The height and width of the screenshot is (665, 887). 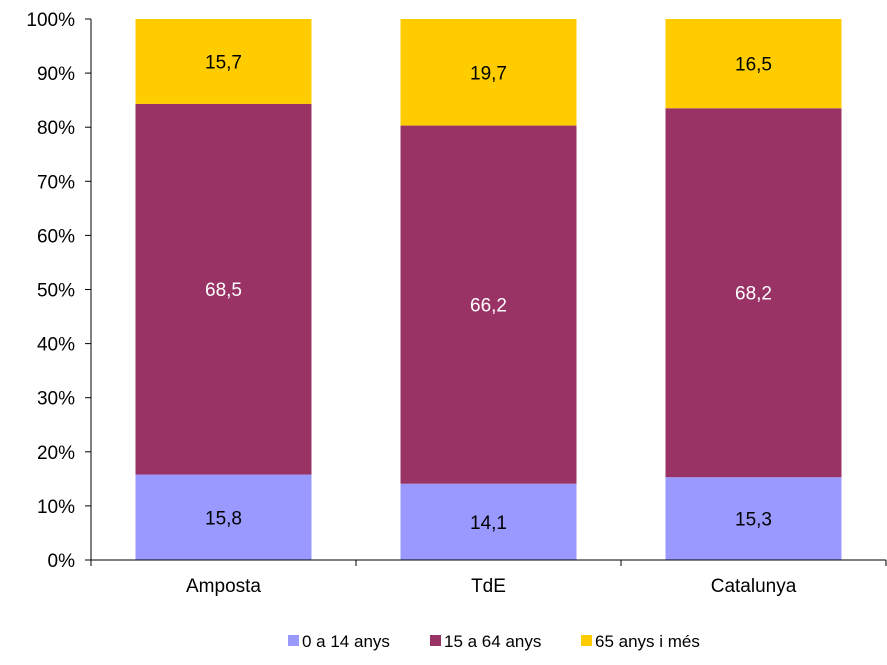 What do you see at coordinates (56, 128) in the screenshot?
I see `y-tick-label: 80%` at bounding box center [56, 128].